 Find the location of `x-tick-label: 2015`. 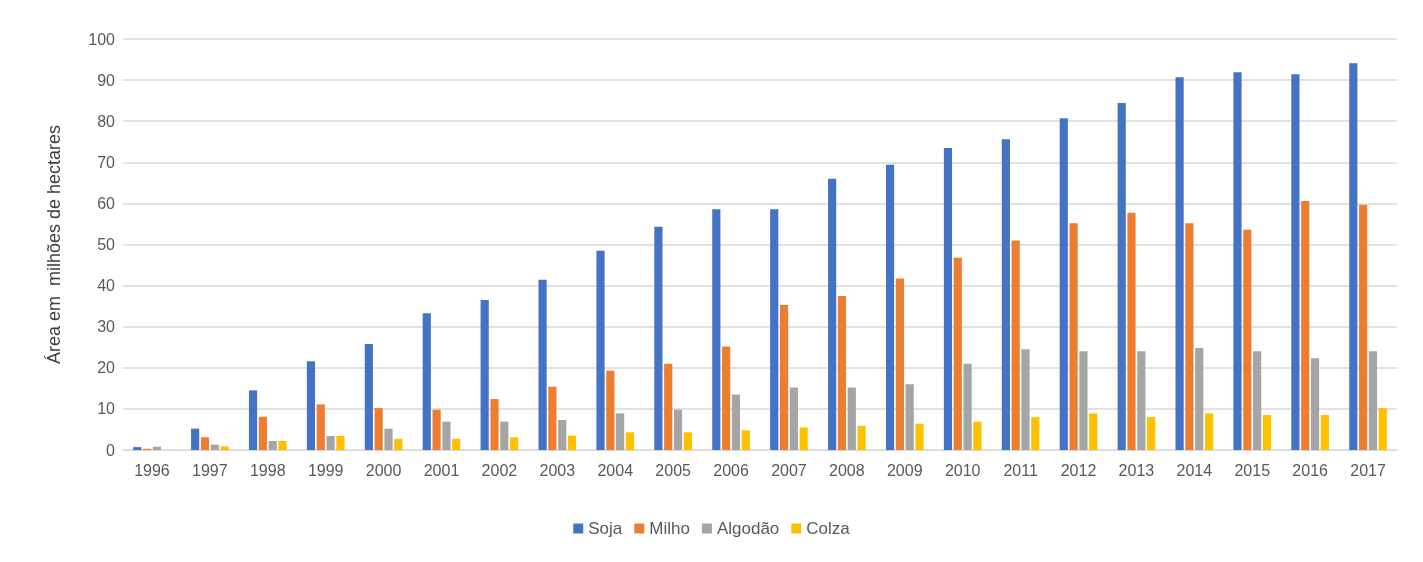

x-tick-label: 2015 is located at coordinates (1252, 470).